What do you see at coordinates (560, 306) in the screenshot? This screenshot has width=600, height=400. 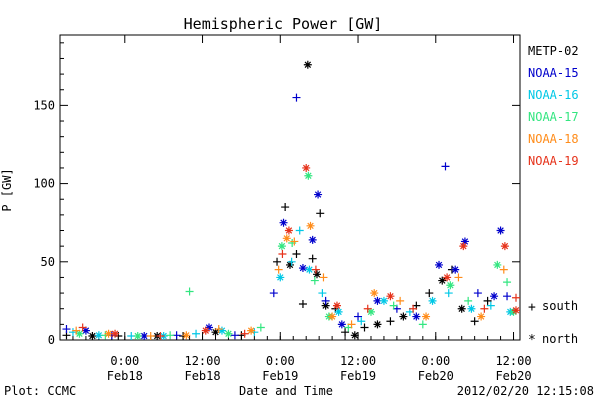 I see `marker-legend-south-label: south` at bounding box center [560, 306].